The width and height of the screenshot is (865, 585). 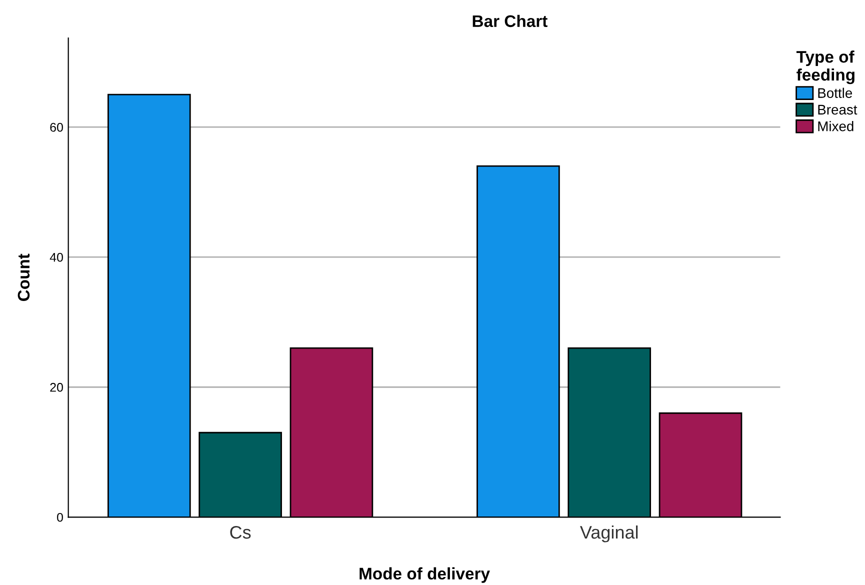 I want to click on y-tick-label: 20, so click(x=56, y=387).